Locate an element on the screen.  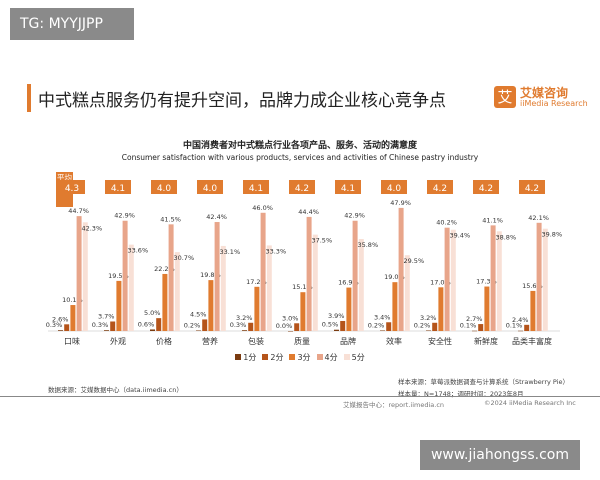
data-label: 3.9% is located at coordinates (336, 316).